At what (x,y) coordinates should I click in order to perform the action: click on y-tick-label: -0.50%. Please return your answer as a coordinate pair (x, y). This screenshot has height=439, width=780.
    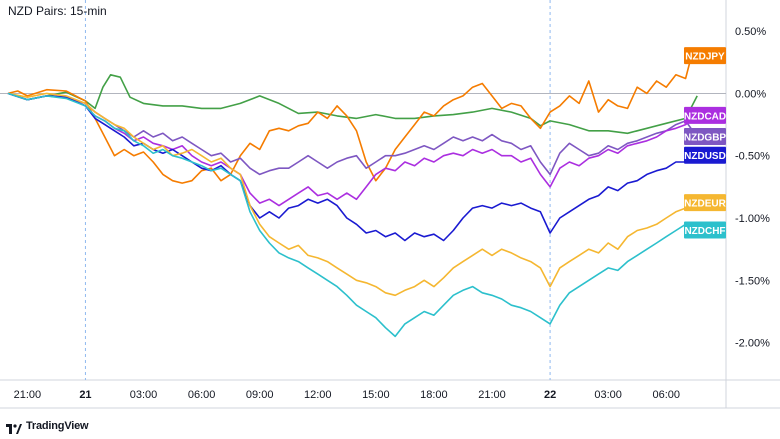
    Looking at the image, I should click on (752, 157).